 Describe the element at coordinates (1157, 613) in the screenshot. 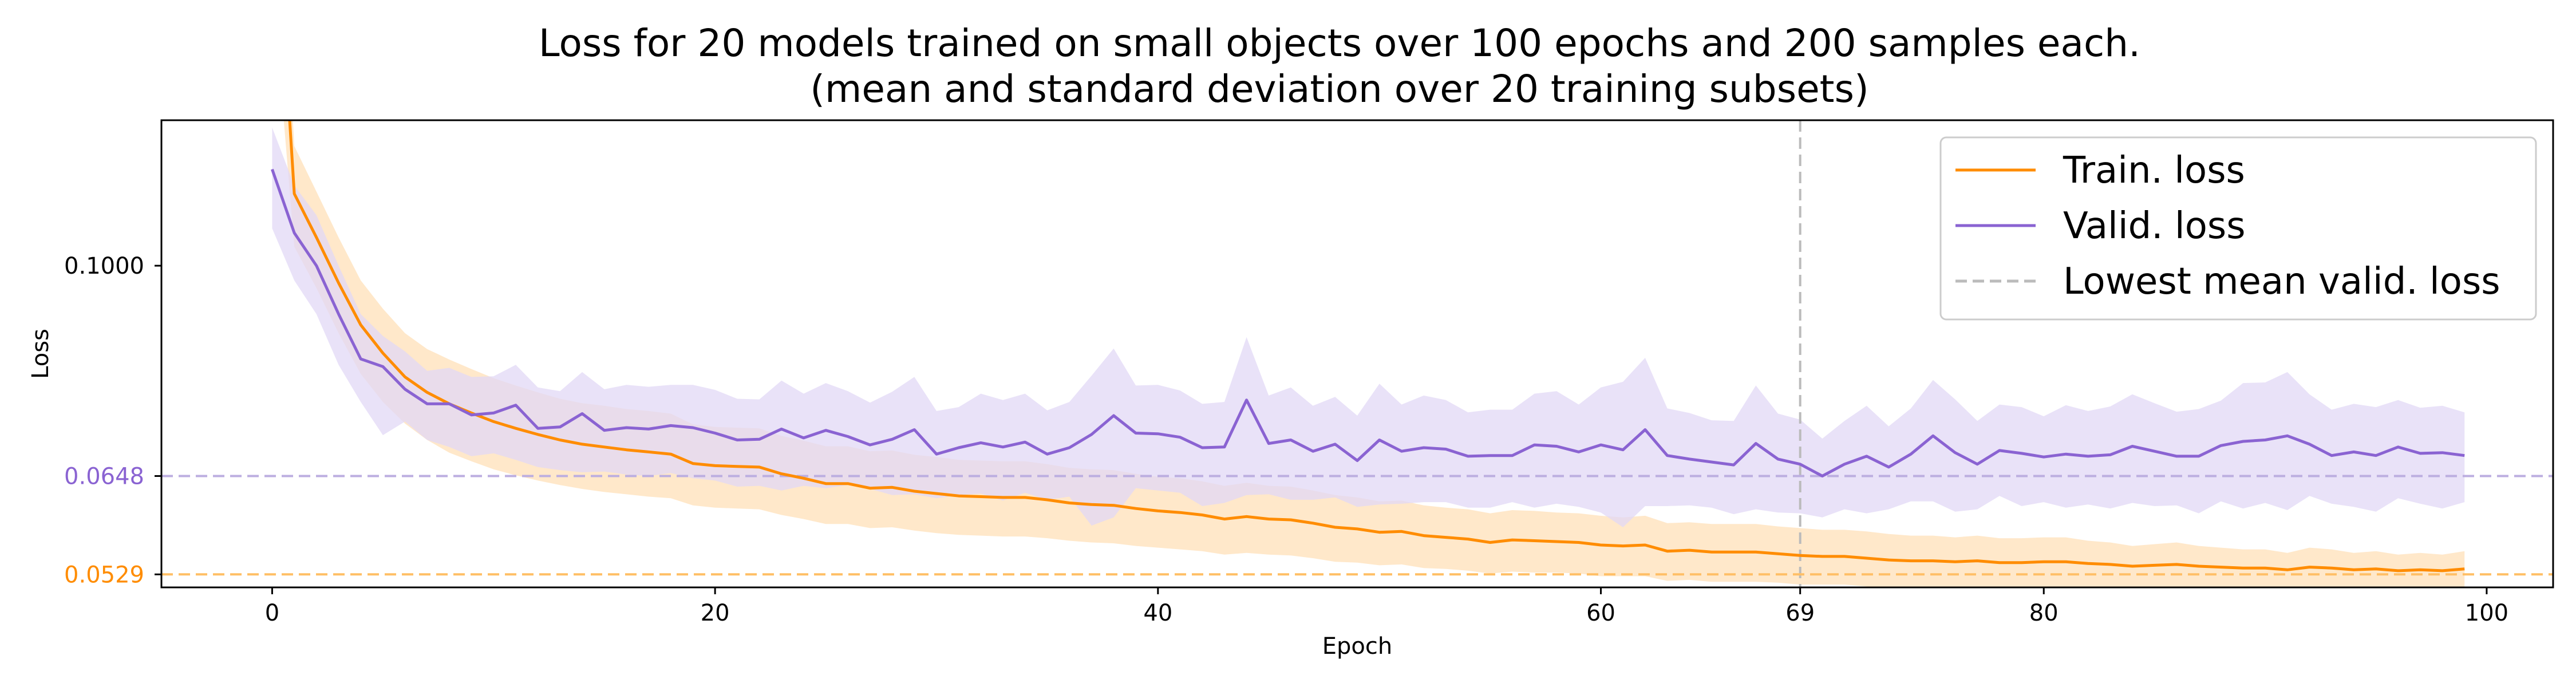

I see `x-tick-label: 40` at that location.